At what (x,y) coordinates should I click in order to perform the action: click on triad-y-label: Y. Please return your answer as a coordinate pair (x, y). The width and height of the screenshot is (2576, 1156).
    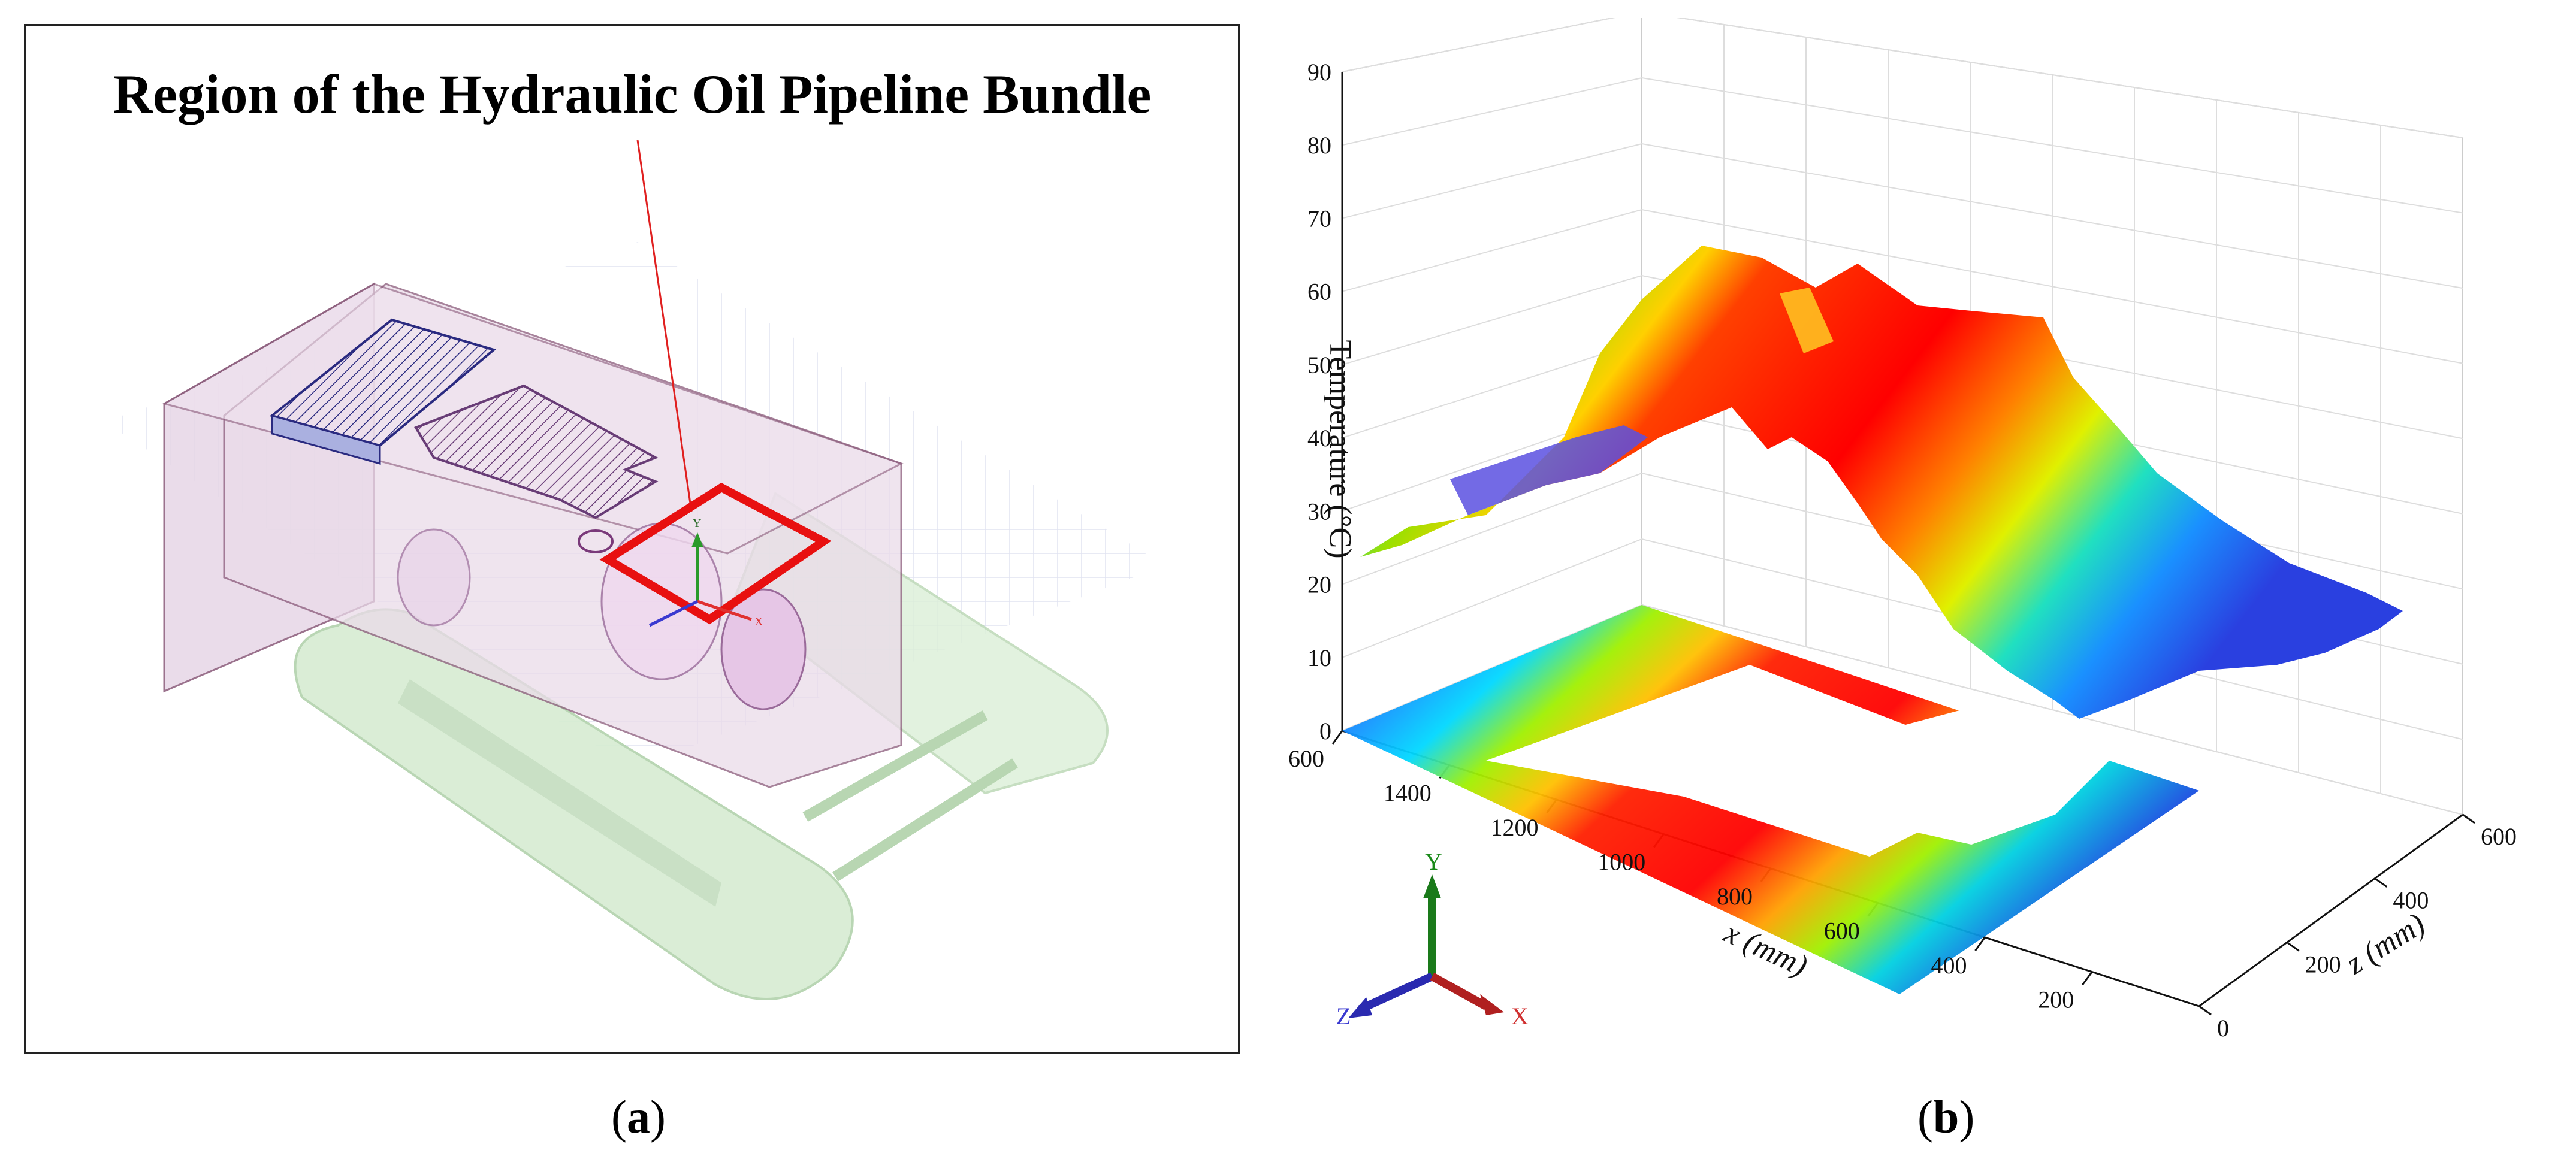
    Looking at the image, I should click on (1434, 861).